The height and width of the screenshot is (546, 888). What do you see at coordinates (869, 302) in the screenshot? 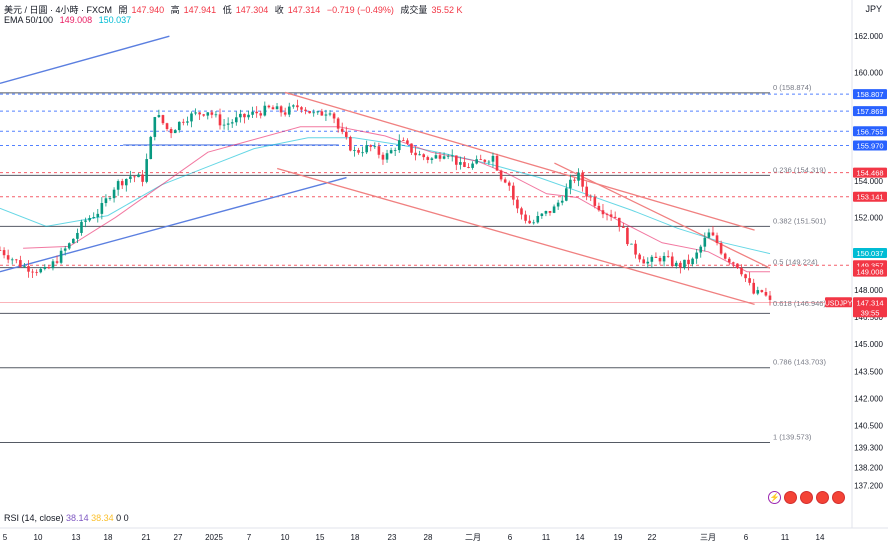
I see `price-tag-label: 147.314` at bounding box center [869, 302].